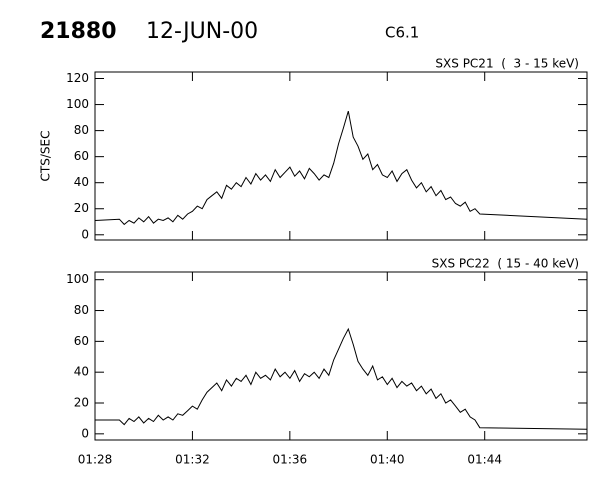 This screenshot has width=600, height=480. Describe the element at coordinates (484, 460) in the screenshot. I see `x-tick-label: 01:44` at that location.